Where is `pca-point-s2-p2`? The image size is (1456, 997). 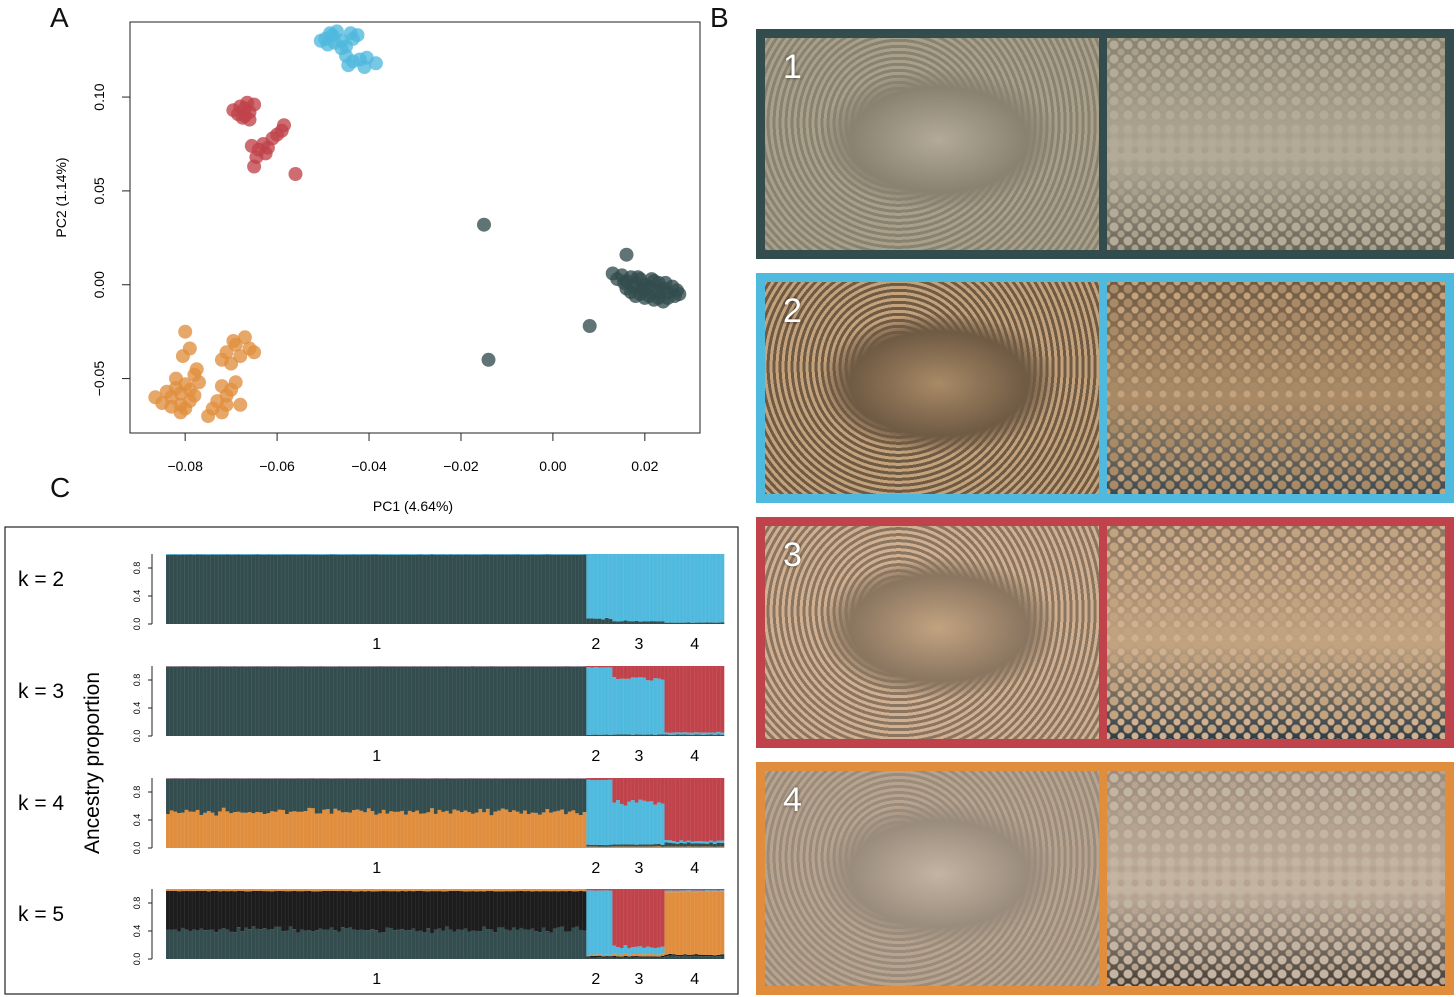 pca-point-s2-p2 is located at coordinates (589, 326).